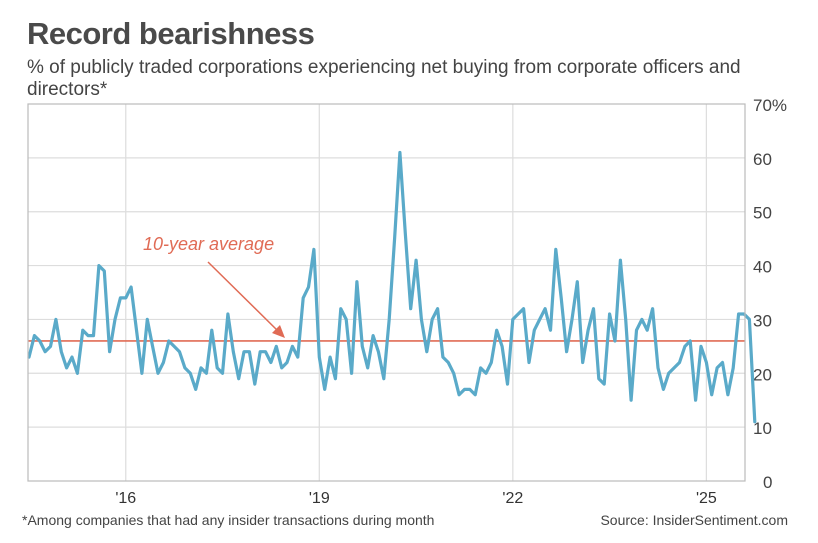 Image resolution: width=818 pixels, height=543 pixels. I want to click on y-axis-ticks: 0 10 20 30 40 50 60 70%, so click(770, 294).